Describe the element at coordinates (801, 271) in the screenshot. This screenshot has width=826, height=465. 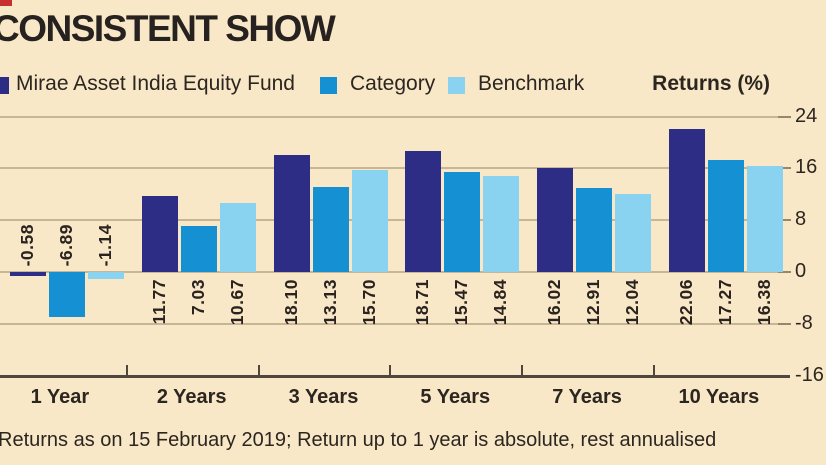
I see `y-tick-label: 0` at that location.